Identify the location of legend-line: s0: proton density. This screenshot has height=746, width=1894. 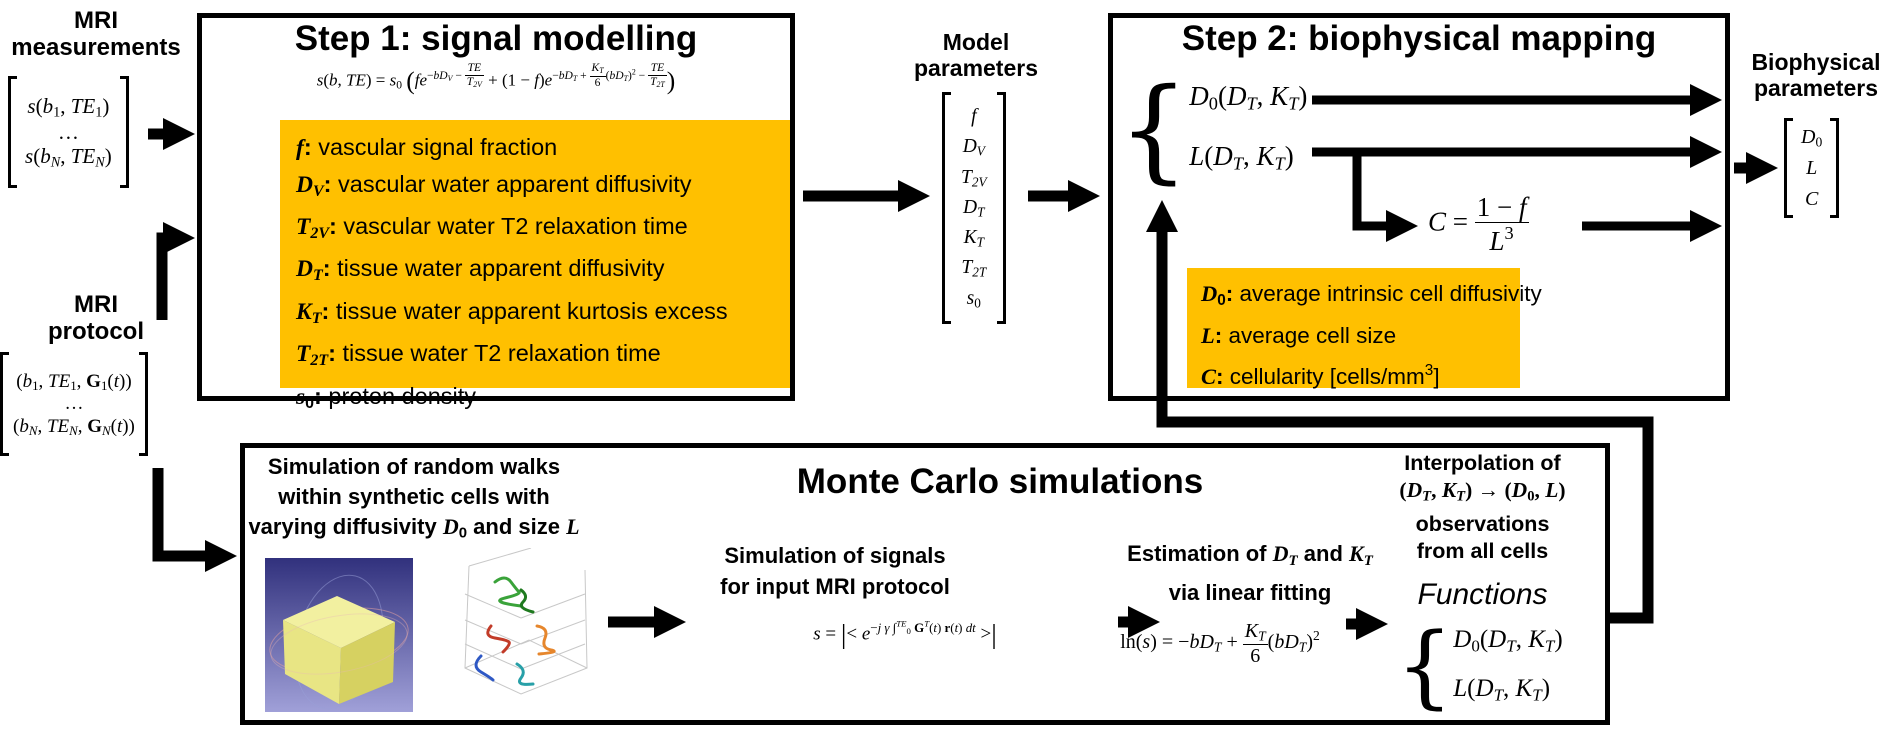
(386, 397).